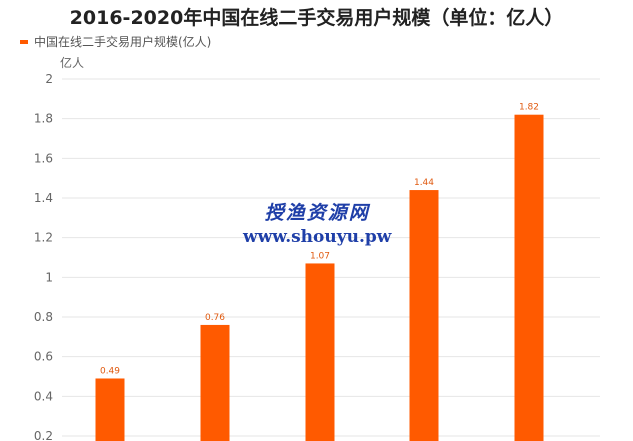  I want to click on data-label: 1.82, so click(529, 108).